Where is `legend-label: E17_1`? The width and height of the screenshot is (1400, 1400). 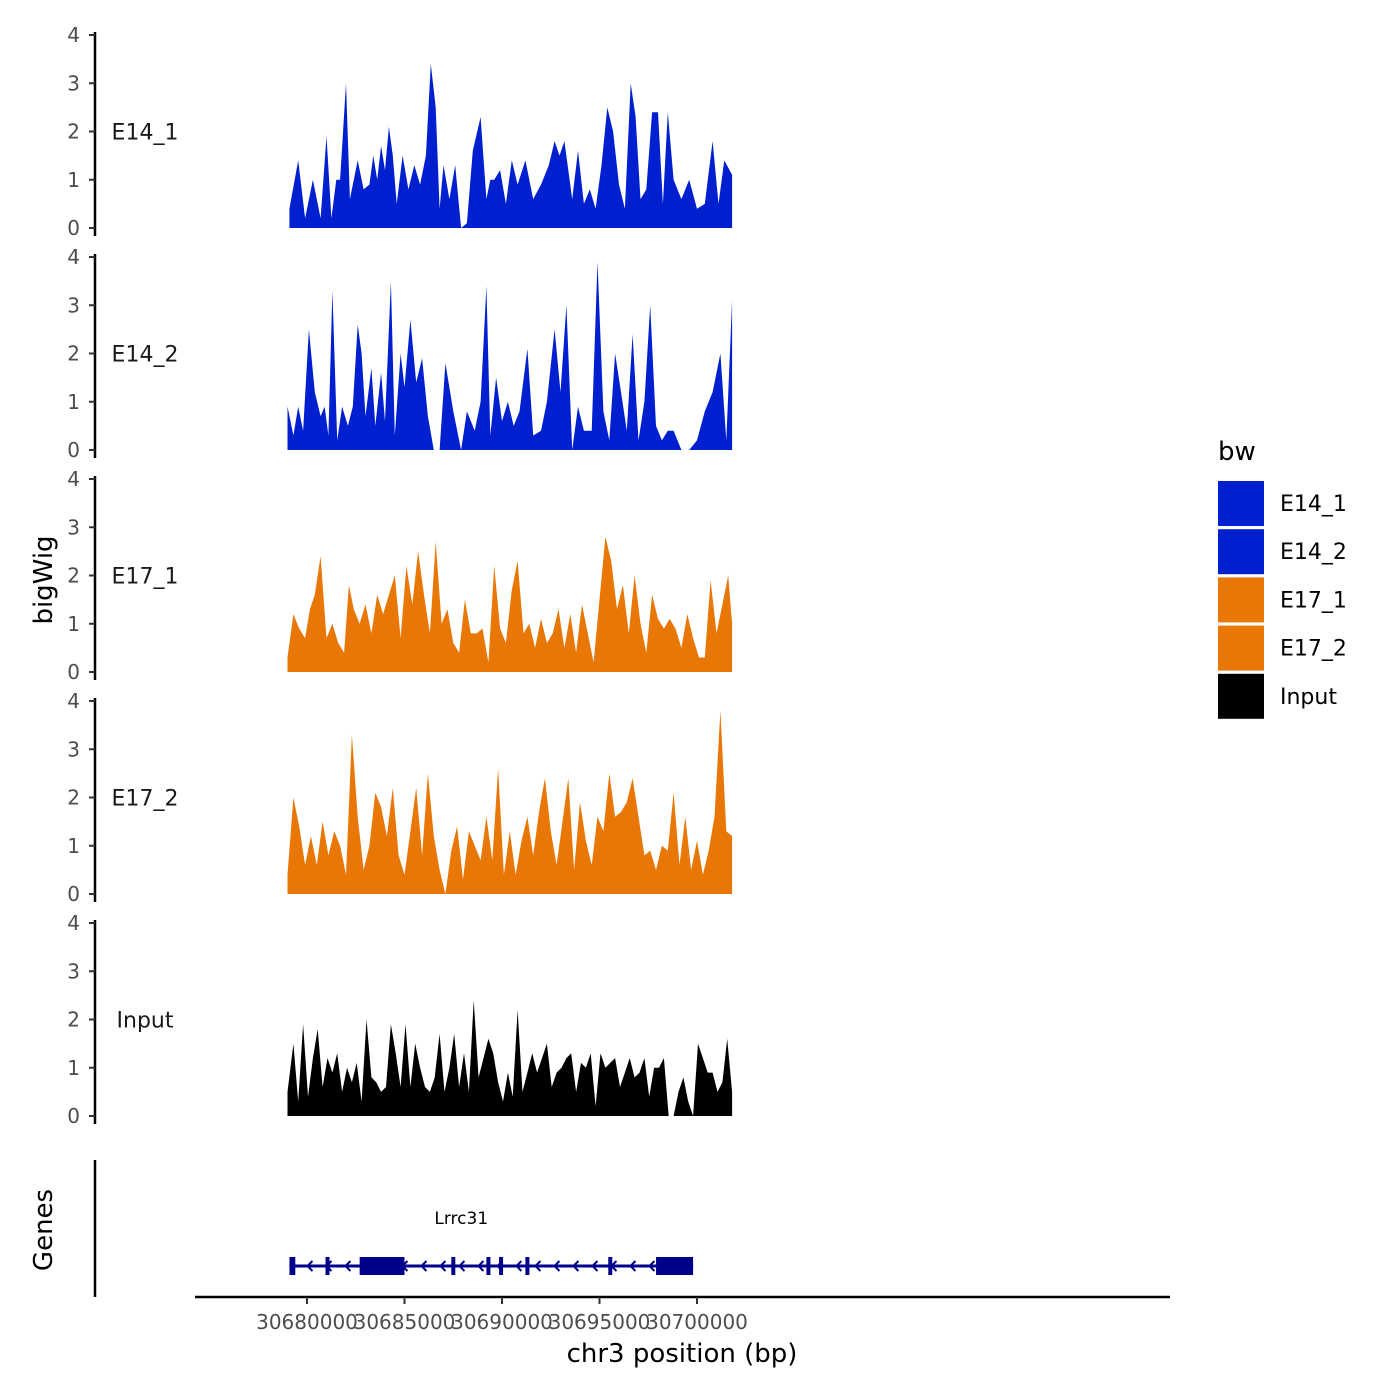
legend-label: E17_1 is located at coordinates (1313, 600).